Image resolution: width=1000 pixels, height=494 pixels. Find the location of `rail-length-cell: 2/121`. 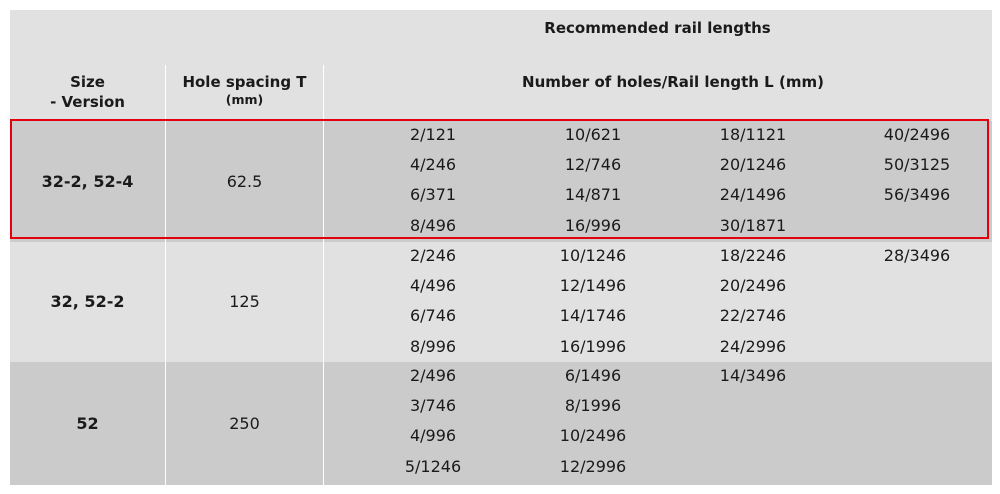

rail-length-cell: 2/121 is located at coordinates (433, 134).